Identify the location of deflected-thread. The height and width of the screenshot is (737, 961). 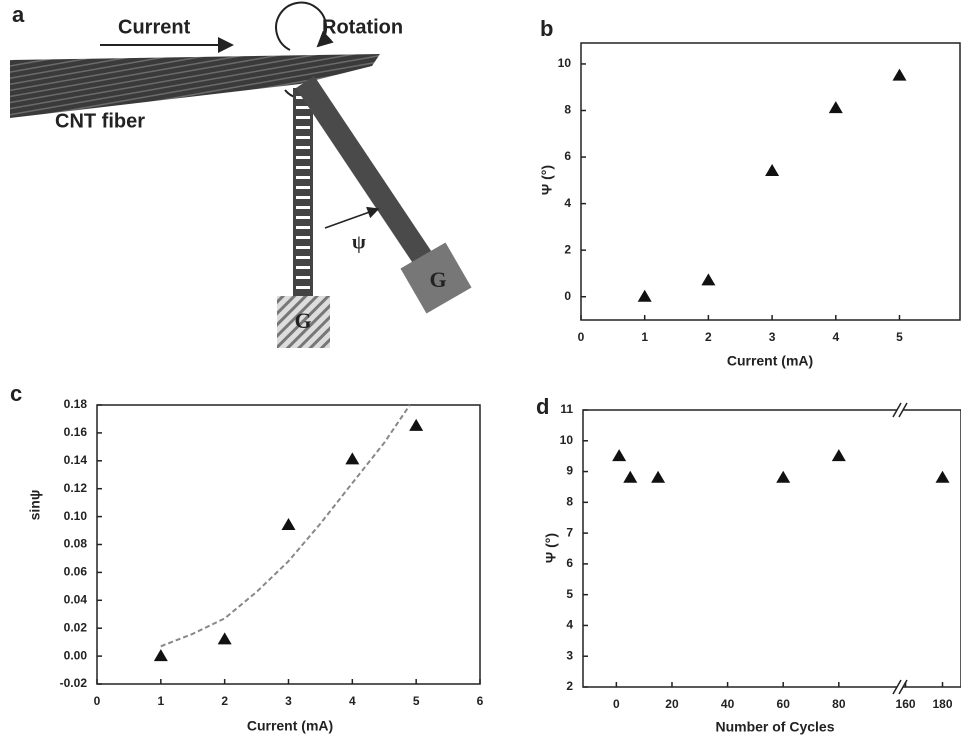
(368, 177).